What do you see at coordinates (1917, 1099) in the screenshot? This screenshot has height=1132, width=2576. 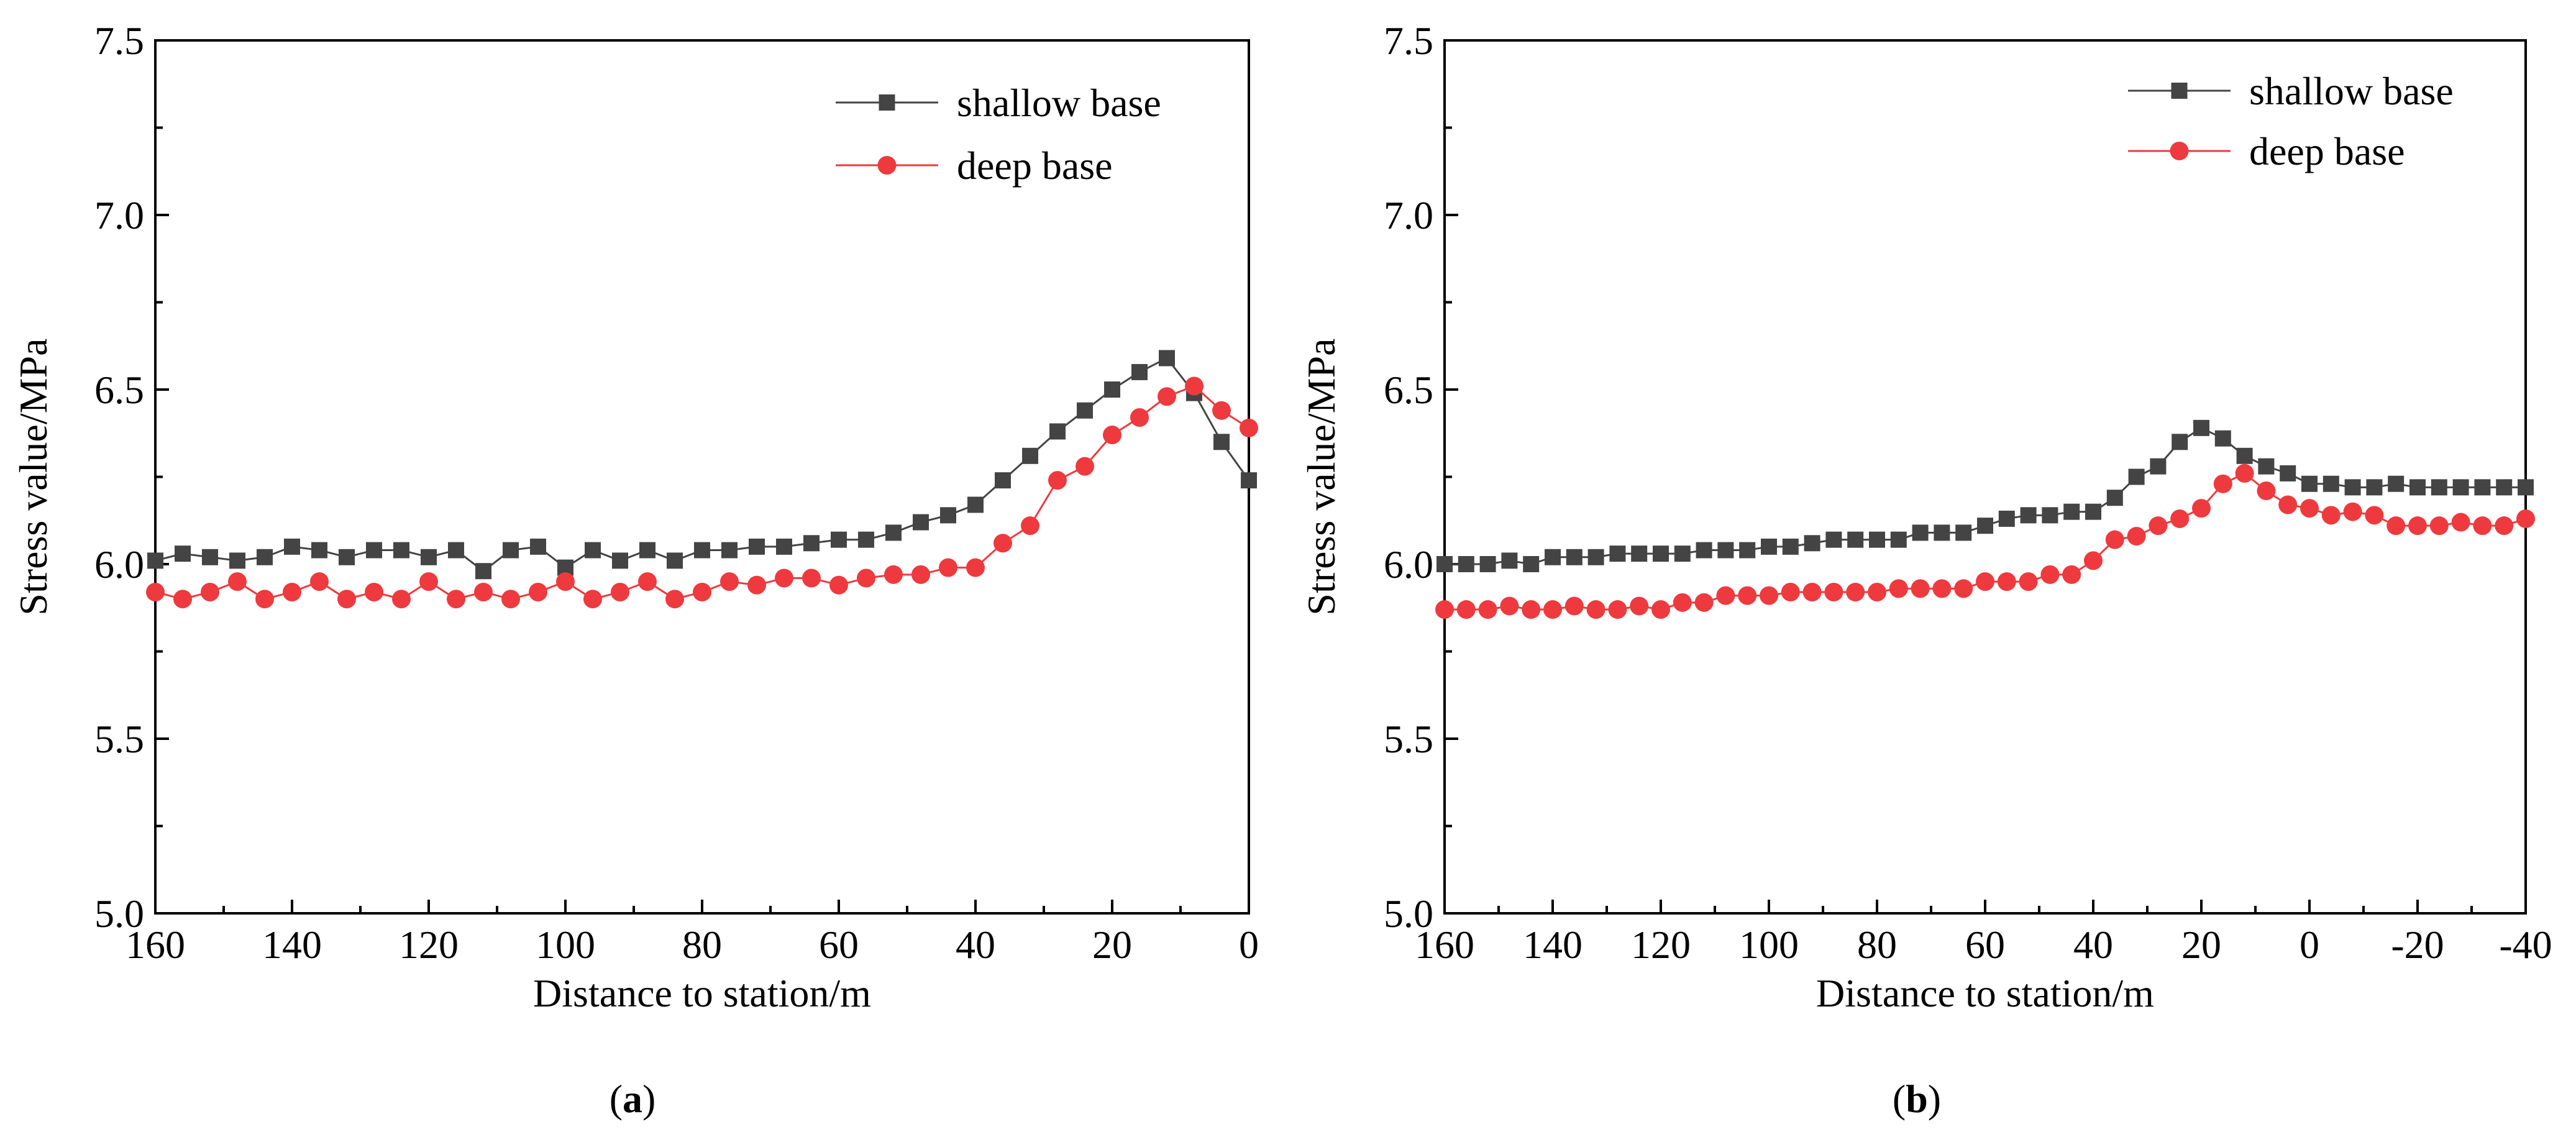 I see `caption-letter: b` at bounding box center [1917, 1099].